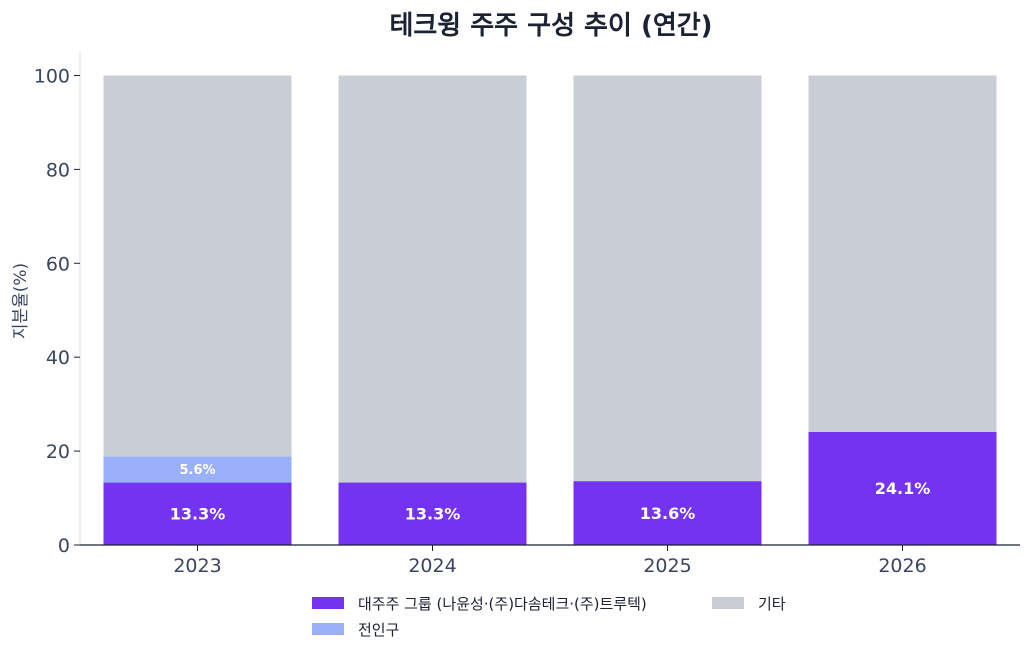 This screenshot has height=657, width=1030. Describe the element at coordinates (378, 630) in the screenshot. I see `legend-label: 전인구` at that location.